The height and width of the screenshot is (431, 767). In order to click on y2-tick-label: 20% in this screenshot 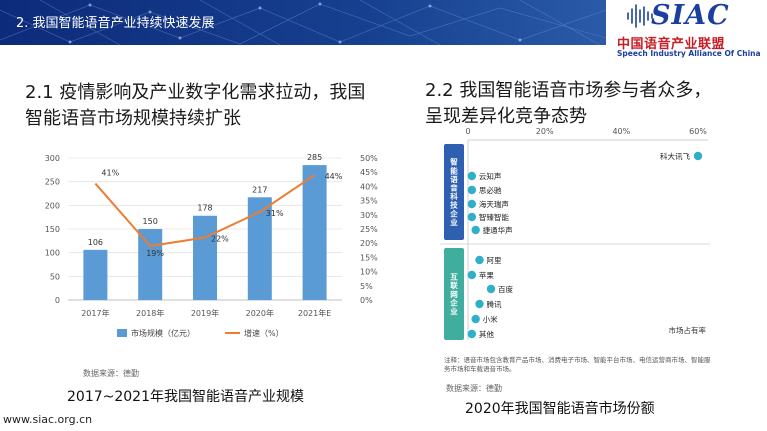, I will do `click(369, 243)`.